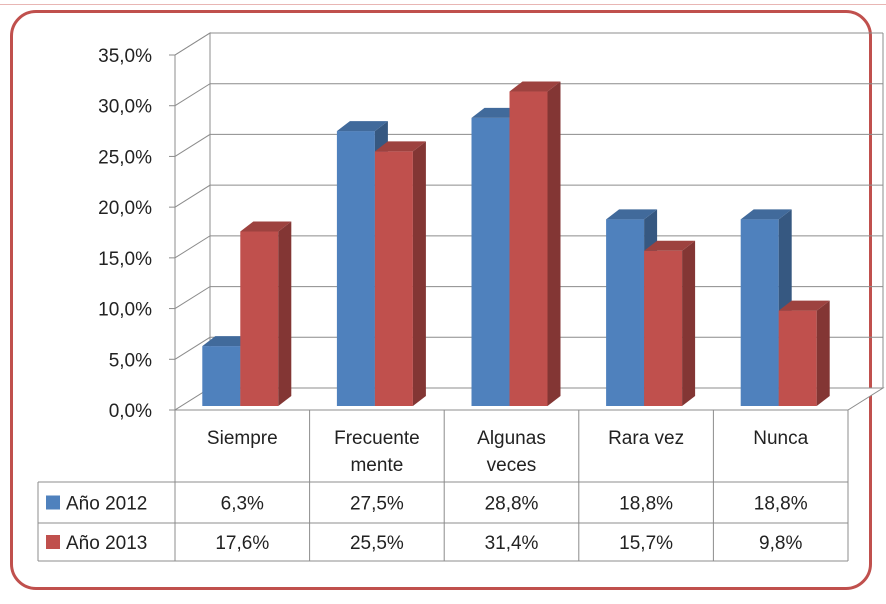  I want to click on legend-label: Año 2012, so click(106, 504).